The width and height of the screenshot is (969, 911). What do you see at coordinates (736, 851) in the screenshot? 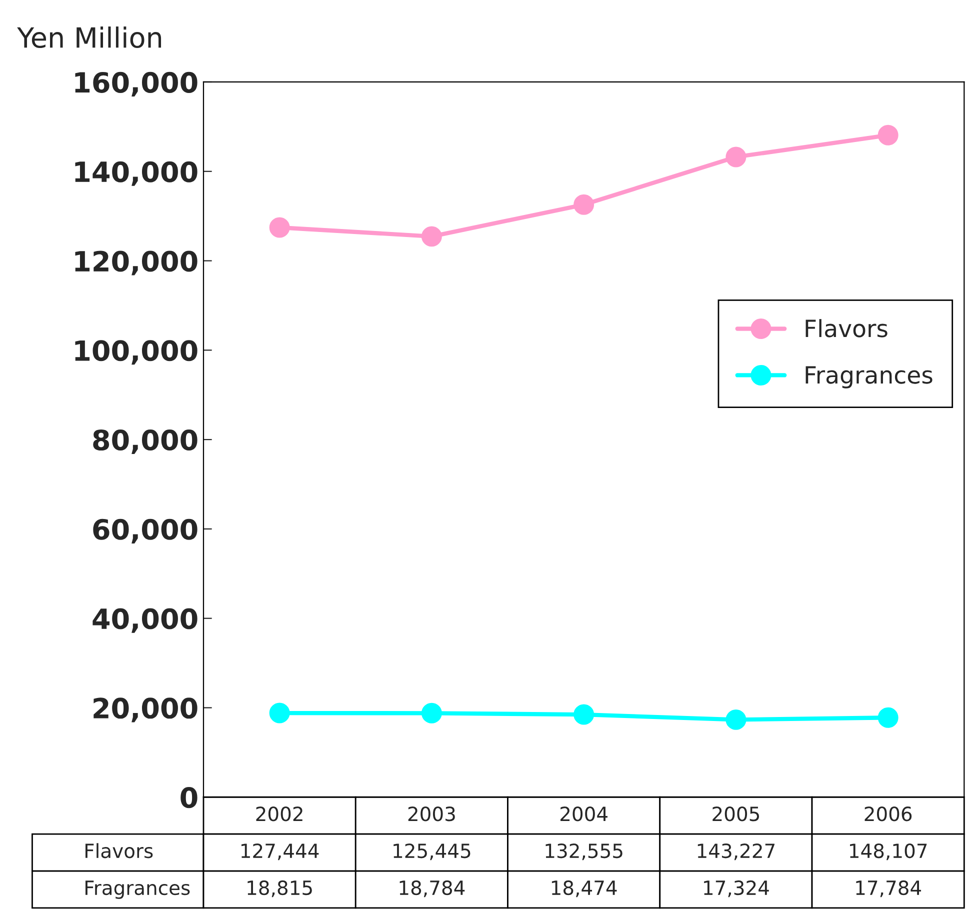
I see `data-label: 143,227` at bounding box center [736, 851].